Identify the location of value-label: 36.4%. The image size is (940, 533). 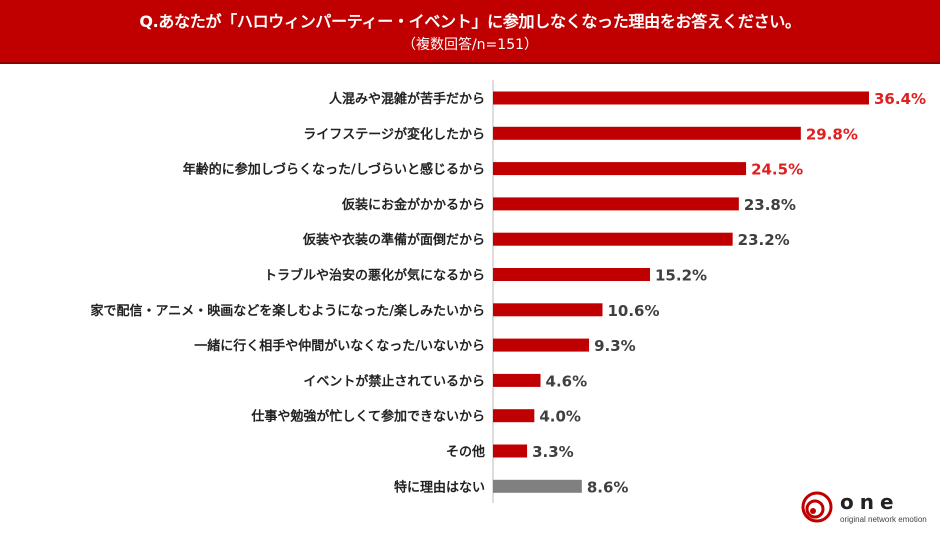
(900, 99).